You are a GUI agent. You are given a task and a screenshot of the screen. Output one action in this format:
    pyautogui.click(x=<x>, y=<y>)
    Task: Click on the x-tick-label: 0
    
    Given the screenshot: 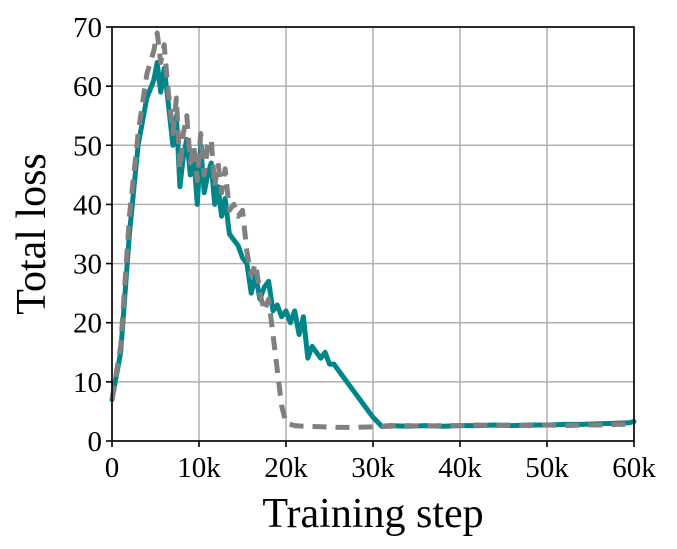 What is the action you would take?
    pyautogui.click(x=112, y=468)
    